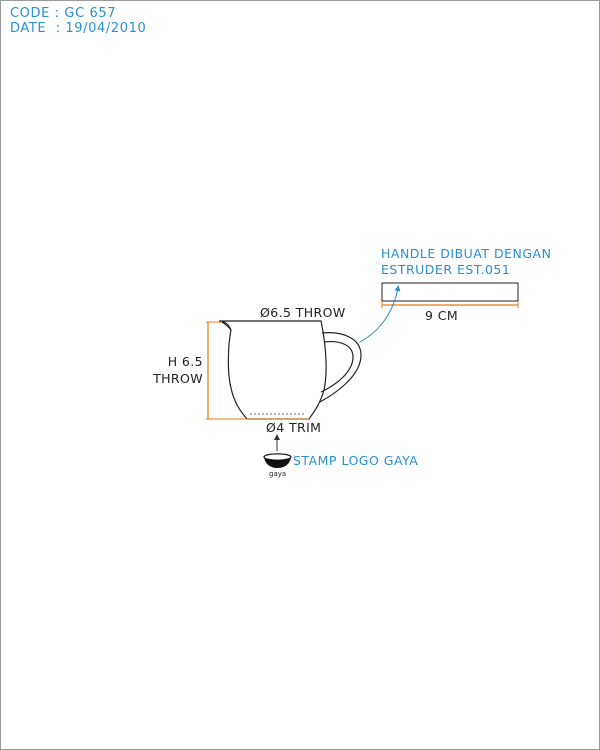 The height and width of the screenshot is (750, 600). What do you see at coordinates (277, 474) in the screenshot?
I see `gaya-logo-text: gaya` at bounding box center [277, 474].